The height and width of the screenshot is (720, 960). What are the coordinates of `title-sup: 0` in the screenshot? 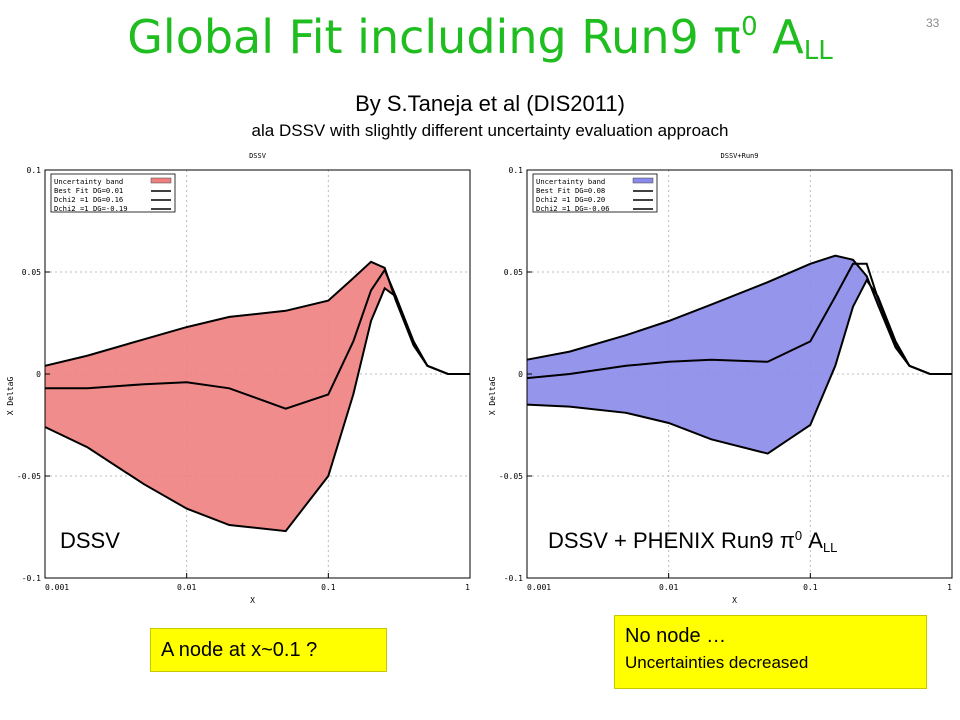 It's located at (749, 27).